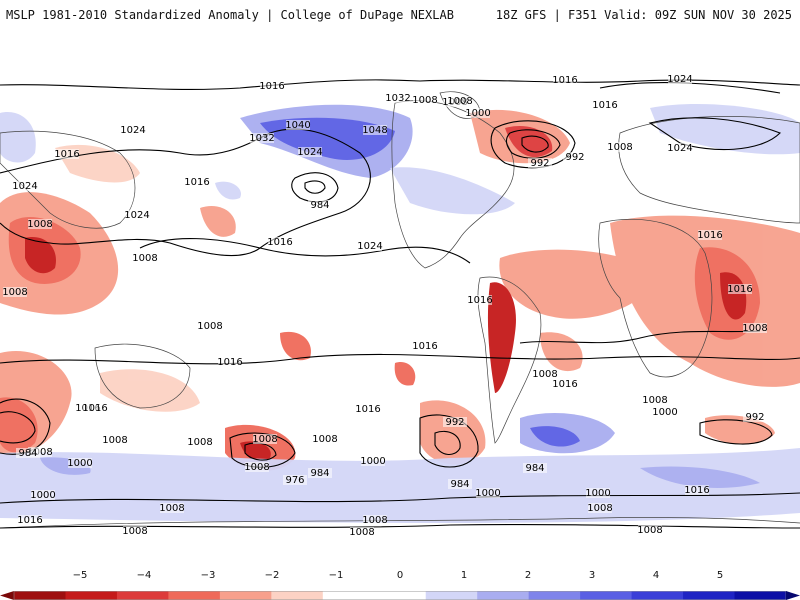 This screenshot has height=600, width=800. Describe the element at coordinates (144, 575) in the screenshot. I see `colorbar-tick-label: −4` at that location.